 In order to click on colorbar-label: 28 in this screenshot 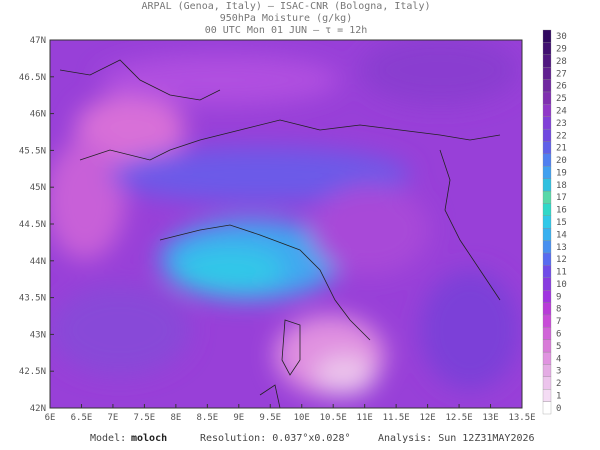, I will do `click(561, 62)`.